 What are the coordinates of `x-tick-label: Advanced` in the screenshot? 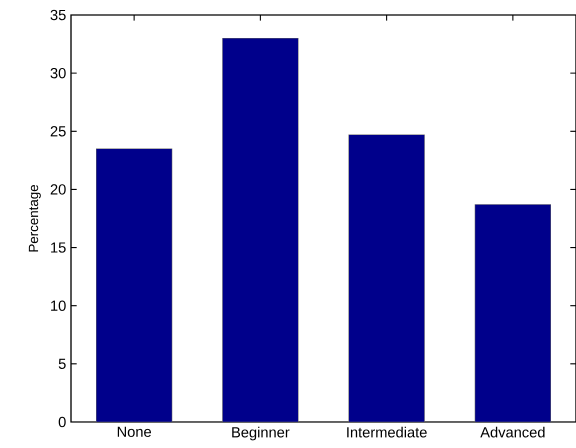 It's located at (512, 432).